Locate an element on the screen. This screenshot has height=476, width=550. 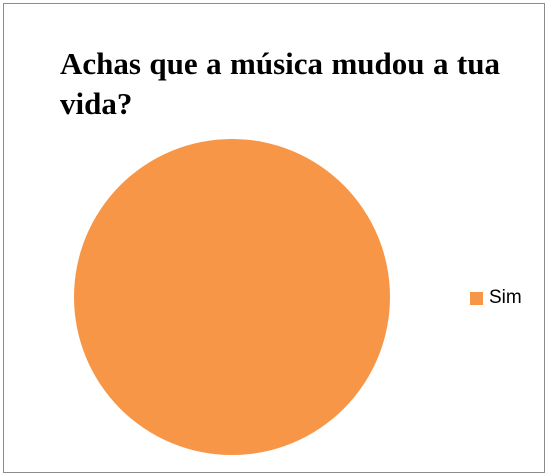
legend-swatch-sim is located at coordinates (476, 298).